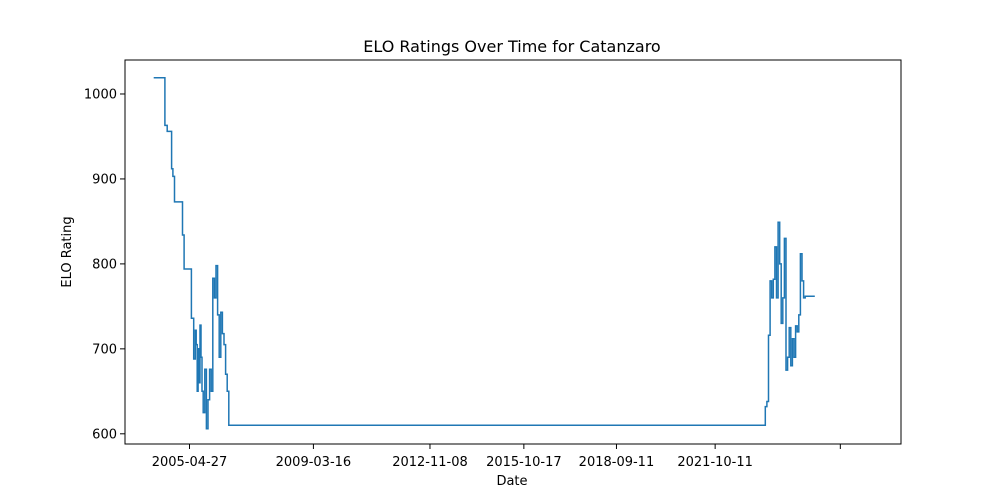 Image resolution: width=1000 pixels, height=504 pixels. Describe the element at coordinates (430, 462) in the screenshot. I see `x-tick-label: 2012-11-08` at that location.